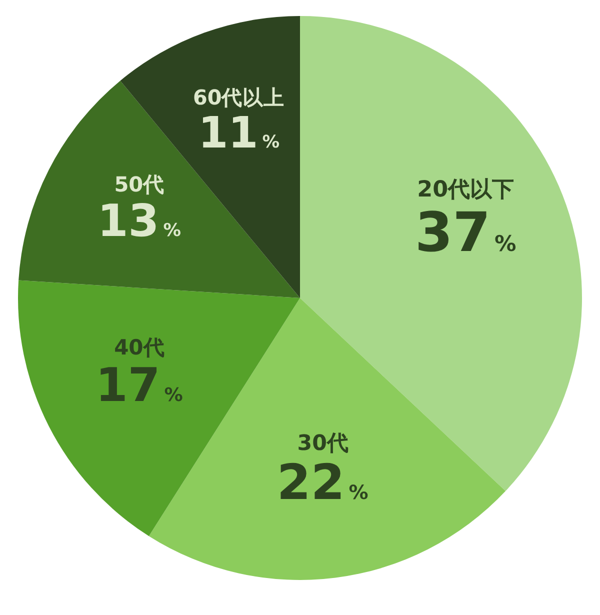 Image resolution: width=600 pixels, height=615 pixels. I want to click on data-label: 37%, so click(465, 232).